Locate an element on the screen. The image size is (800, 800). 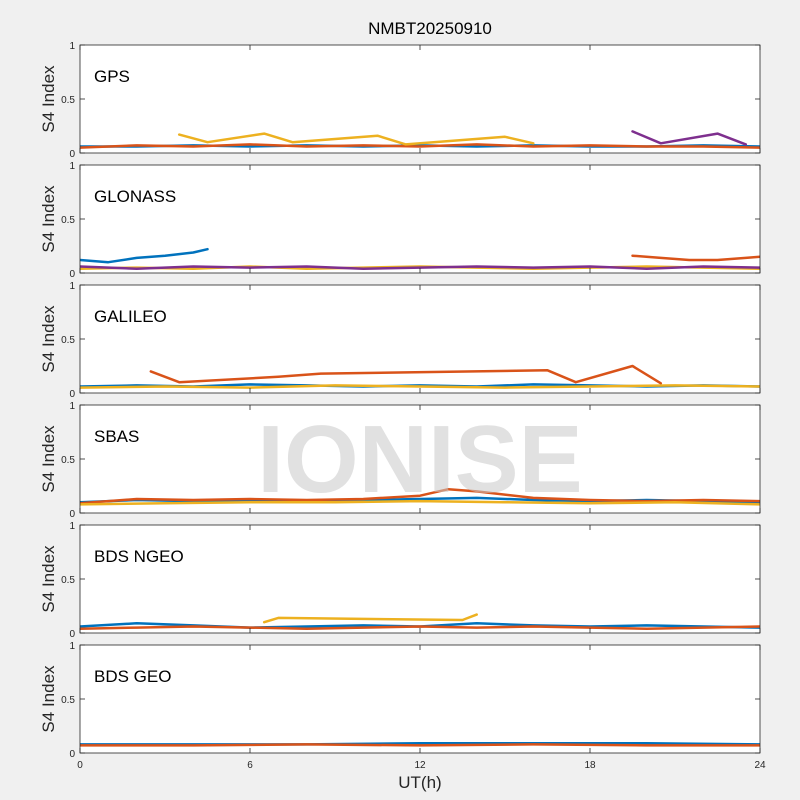
panel-4: 0 0.5 1 SBAS S4 Index is located at coordinates (400, 460).